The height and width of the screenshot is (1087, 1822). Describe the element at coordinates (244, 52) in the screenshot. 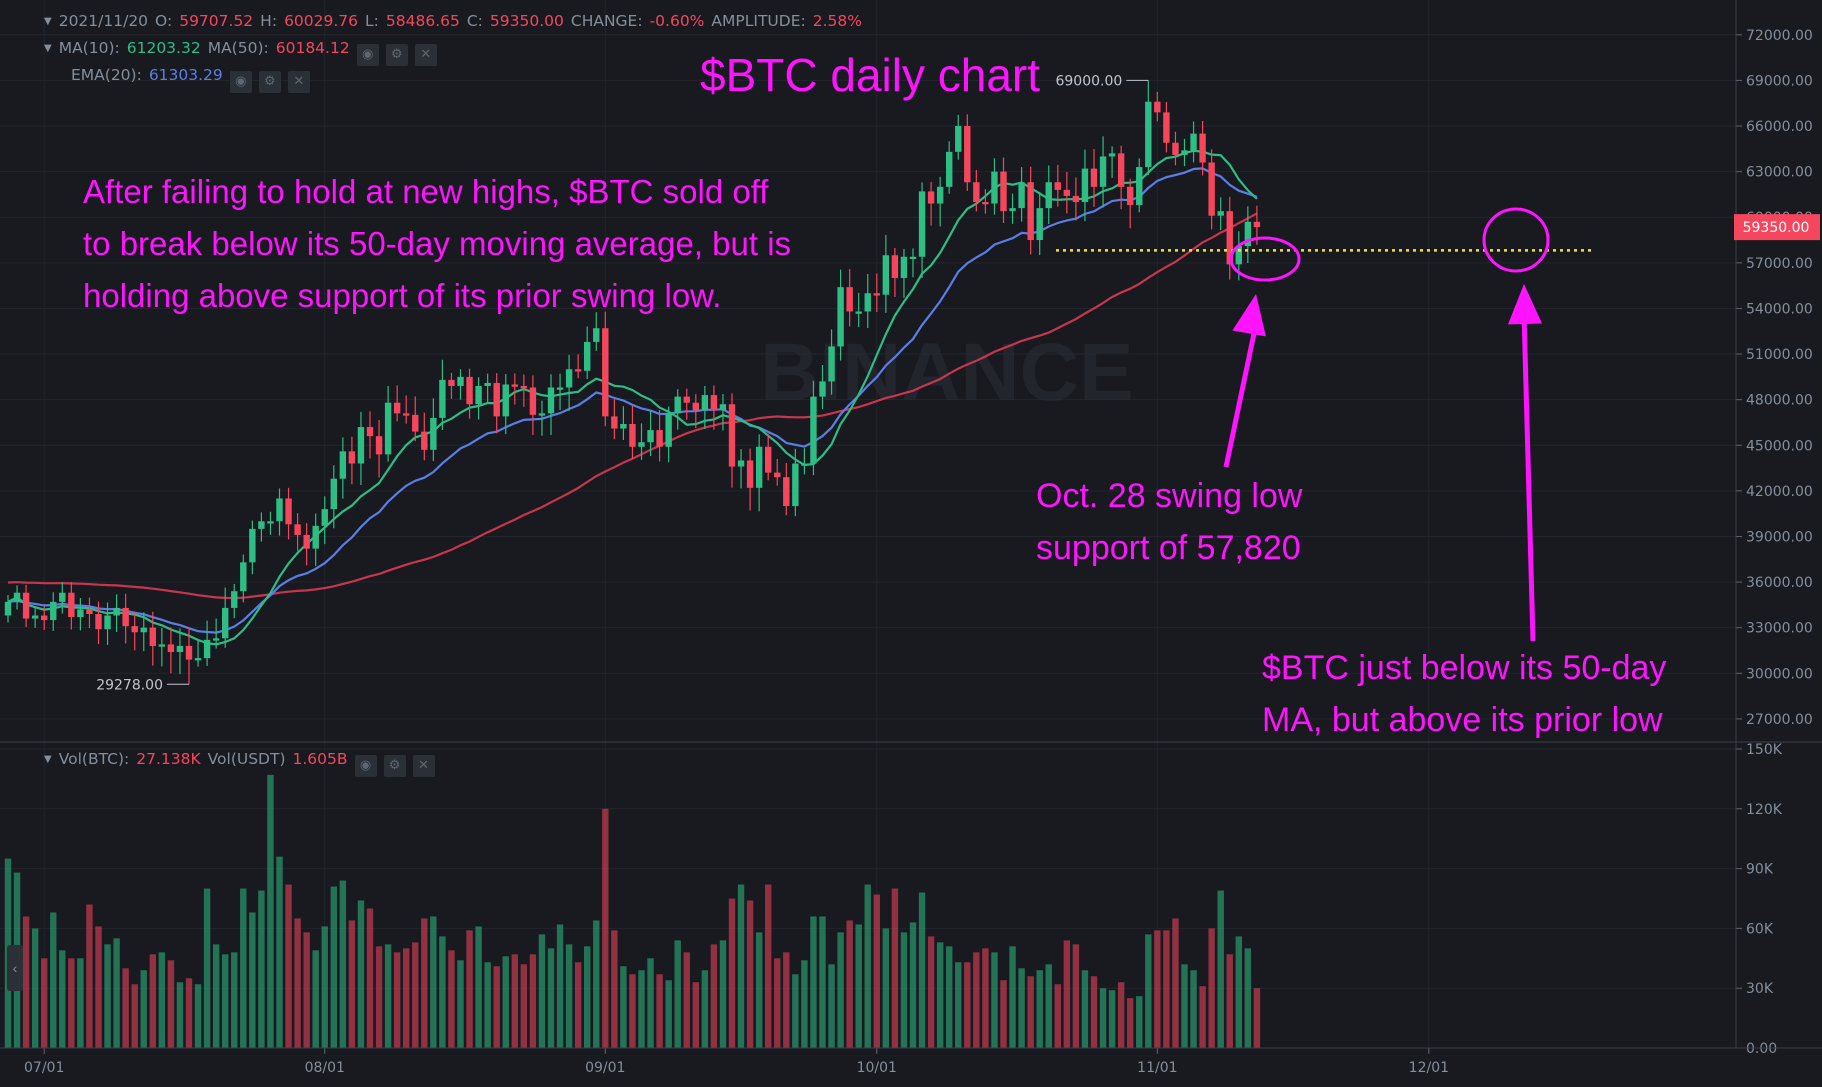

I see `ma-legend: ▼ MA(10): 61203.32 MA(50): 60184.12 ◉ ⚙ ✕` at that location.